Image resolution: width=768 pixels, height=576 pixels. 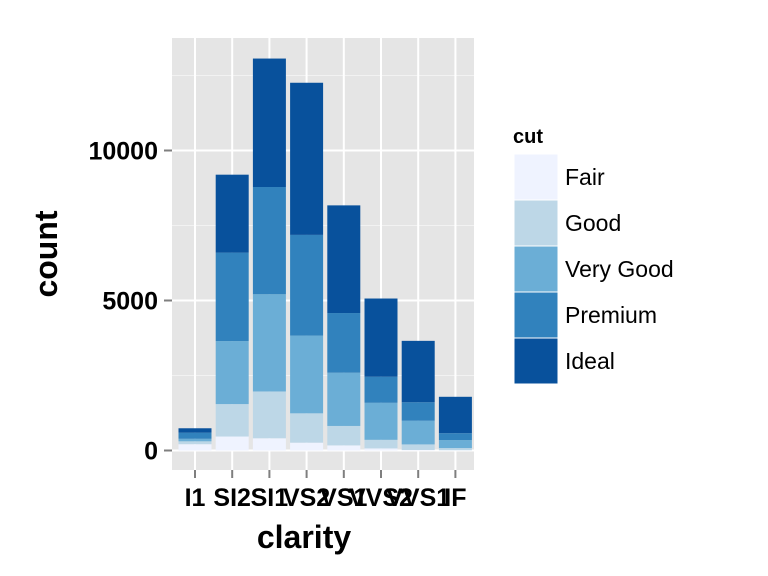 What do you see at coordinates (307, 446) in the screenshot?
I see `bar-segment-fair-vs2` at bounding box center [307, 446].